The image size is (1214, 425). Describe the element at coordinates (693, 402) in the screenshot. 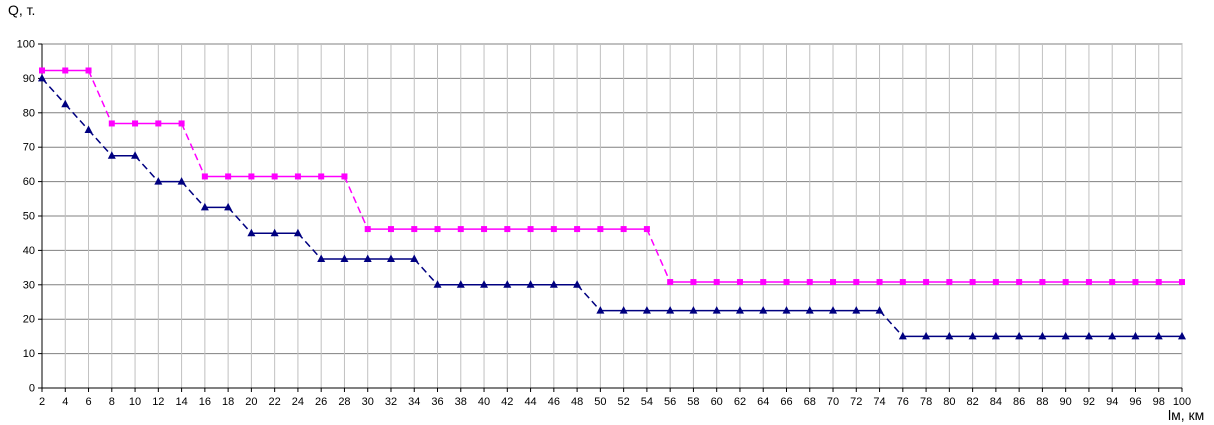

I see `x-tick-label: 58` at that location.